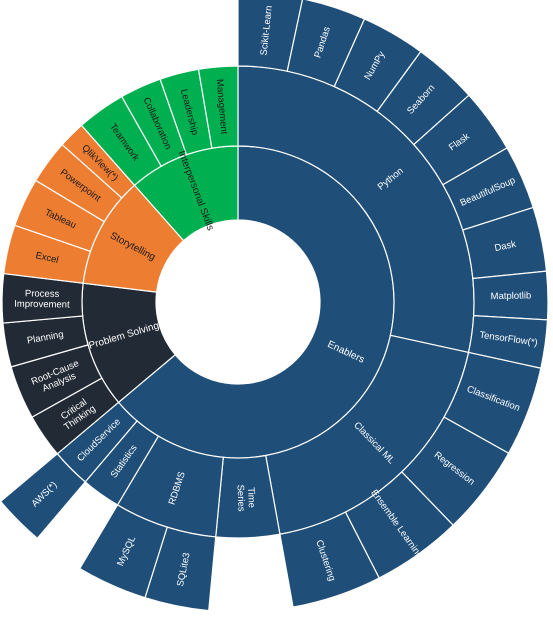 This screenshot has width=553, height=629. I want to click on label-management: Management, so click(222, 107).